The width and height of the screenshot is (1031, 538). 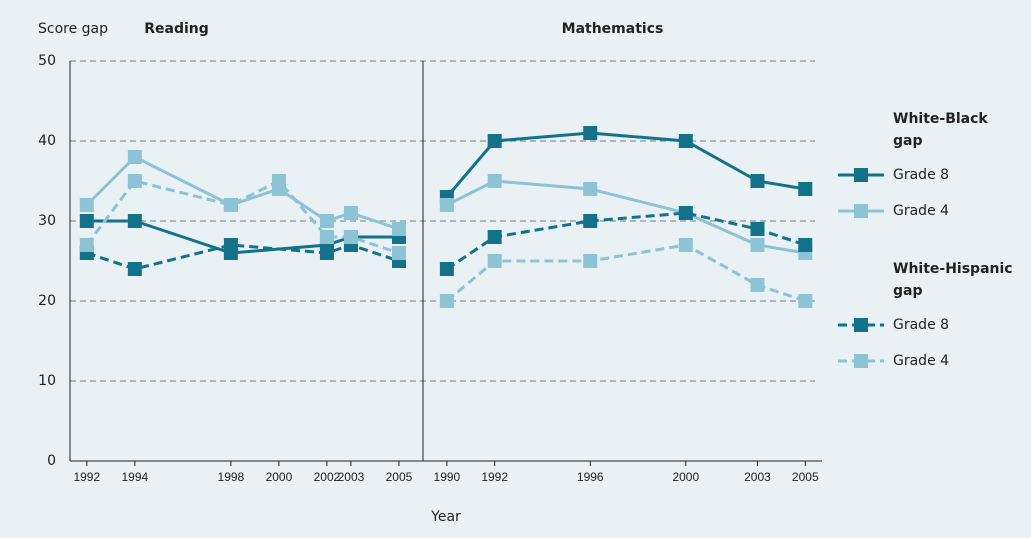 What do you see at coordinates (590, 477) in the screenshot?
I see `x-tick-label: 1996` at bounding box center [590, 477].